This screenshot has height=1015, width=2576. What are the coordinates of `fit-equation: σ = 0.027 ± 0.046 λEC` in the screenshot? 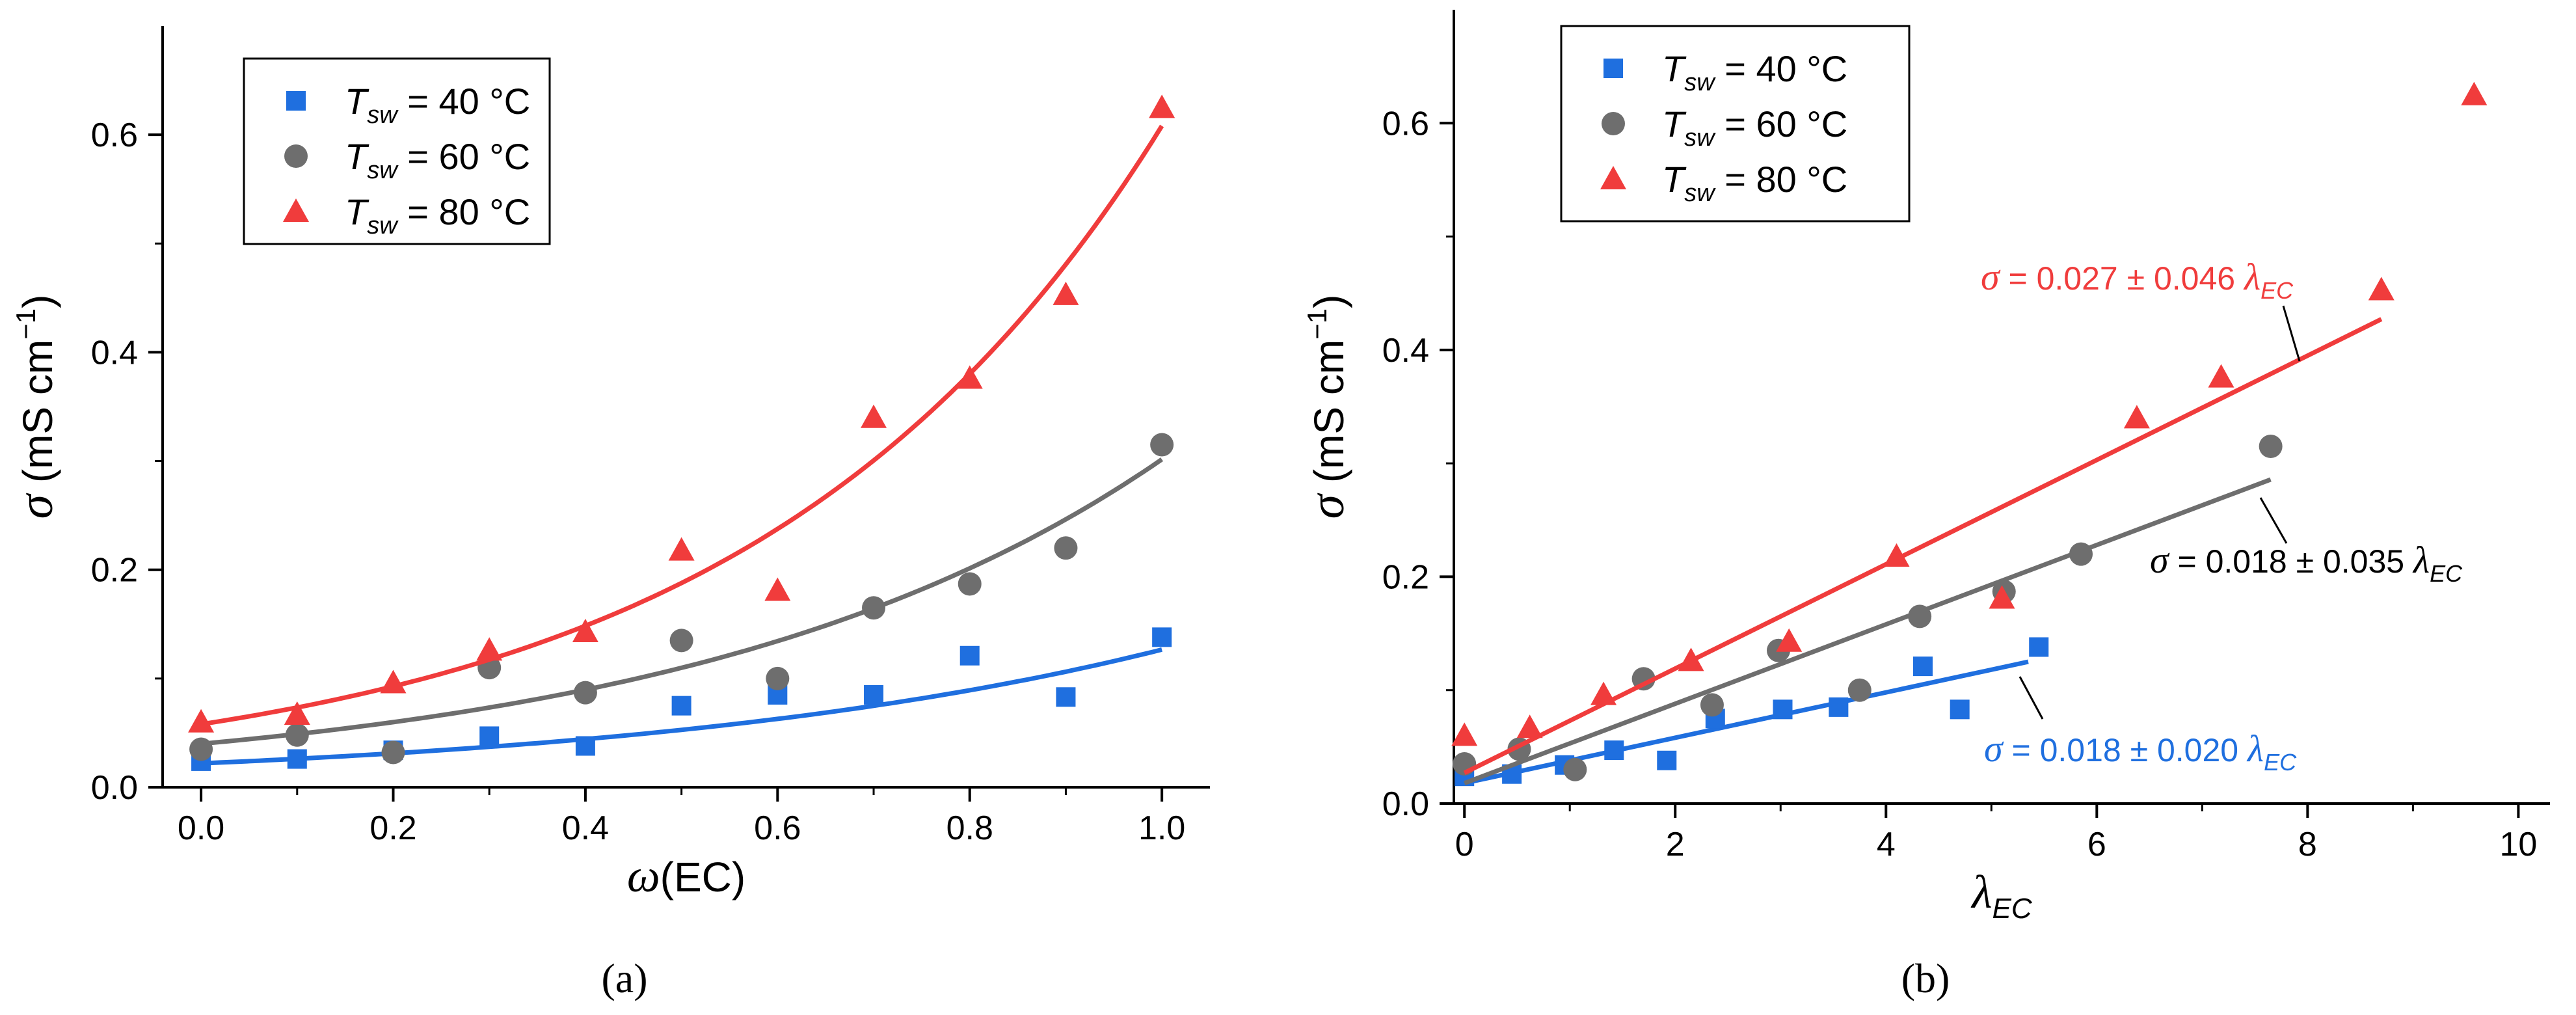 It's located at (2137, 280).